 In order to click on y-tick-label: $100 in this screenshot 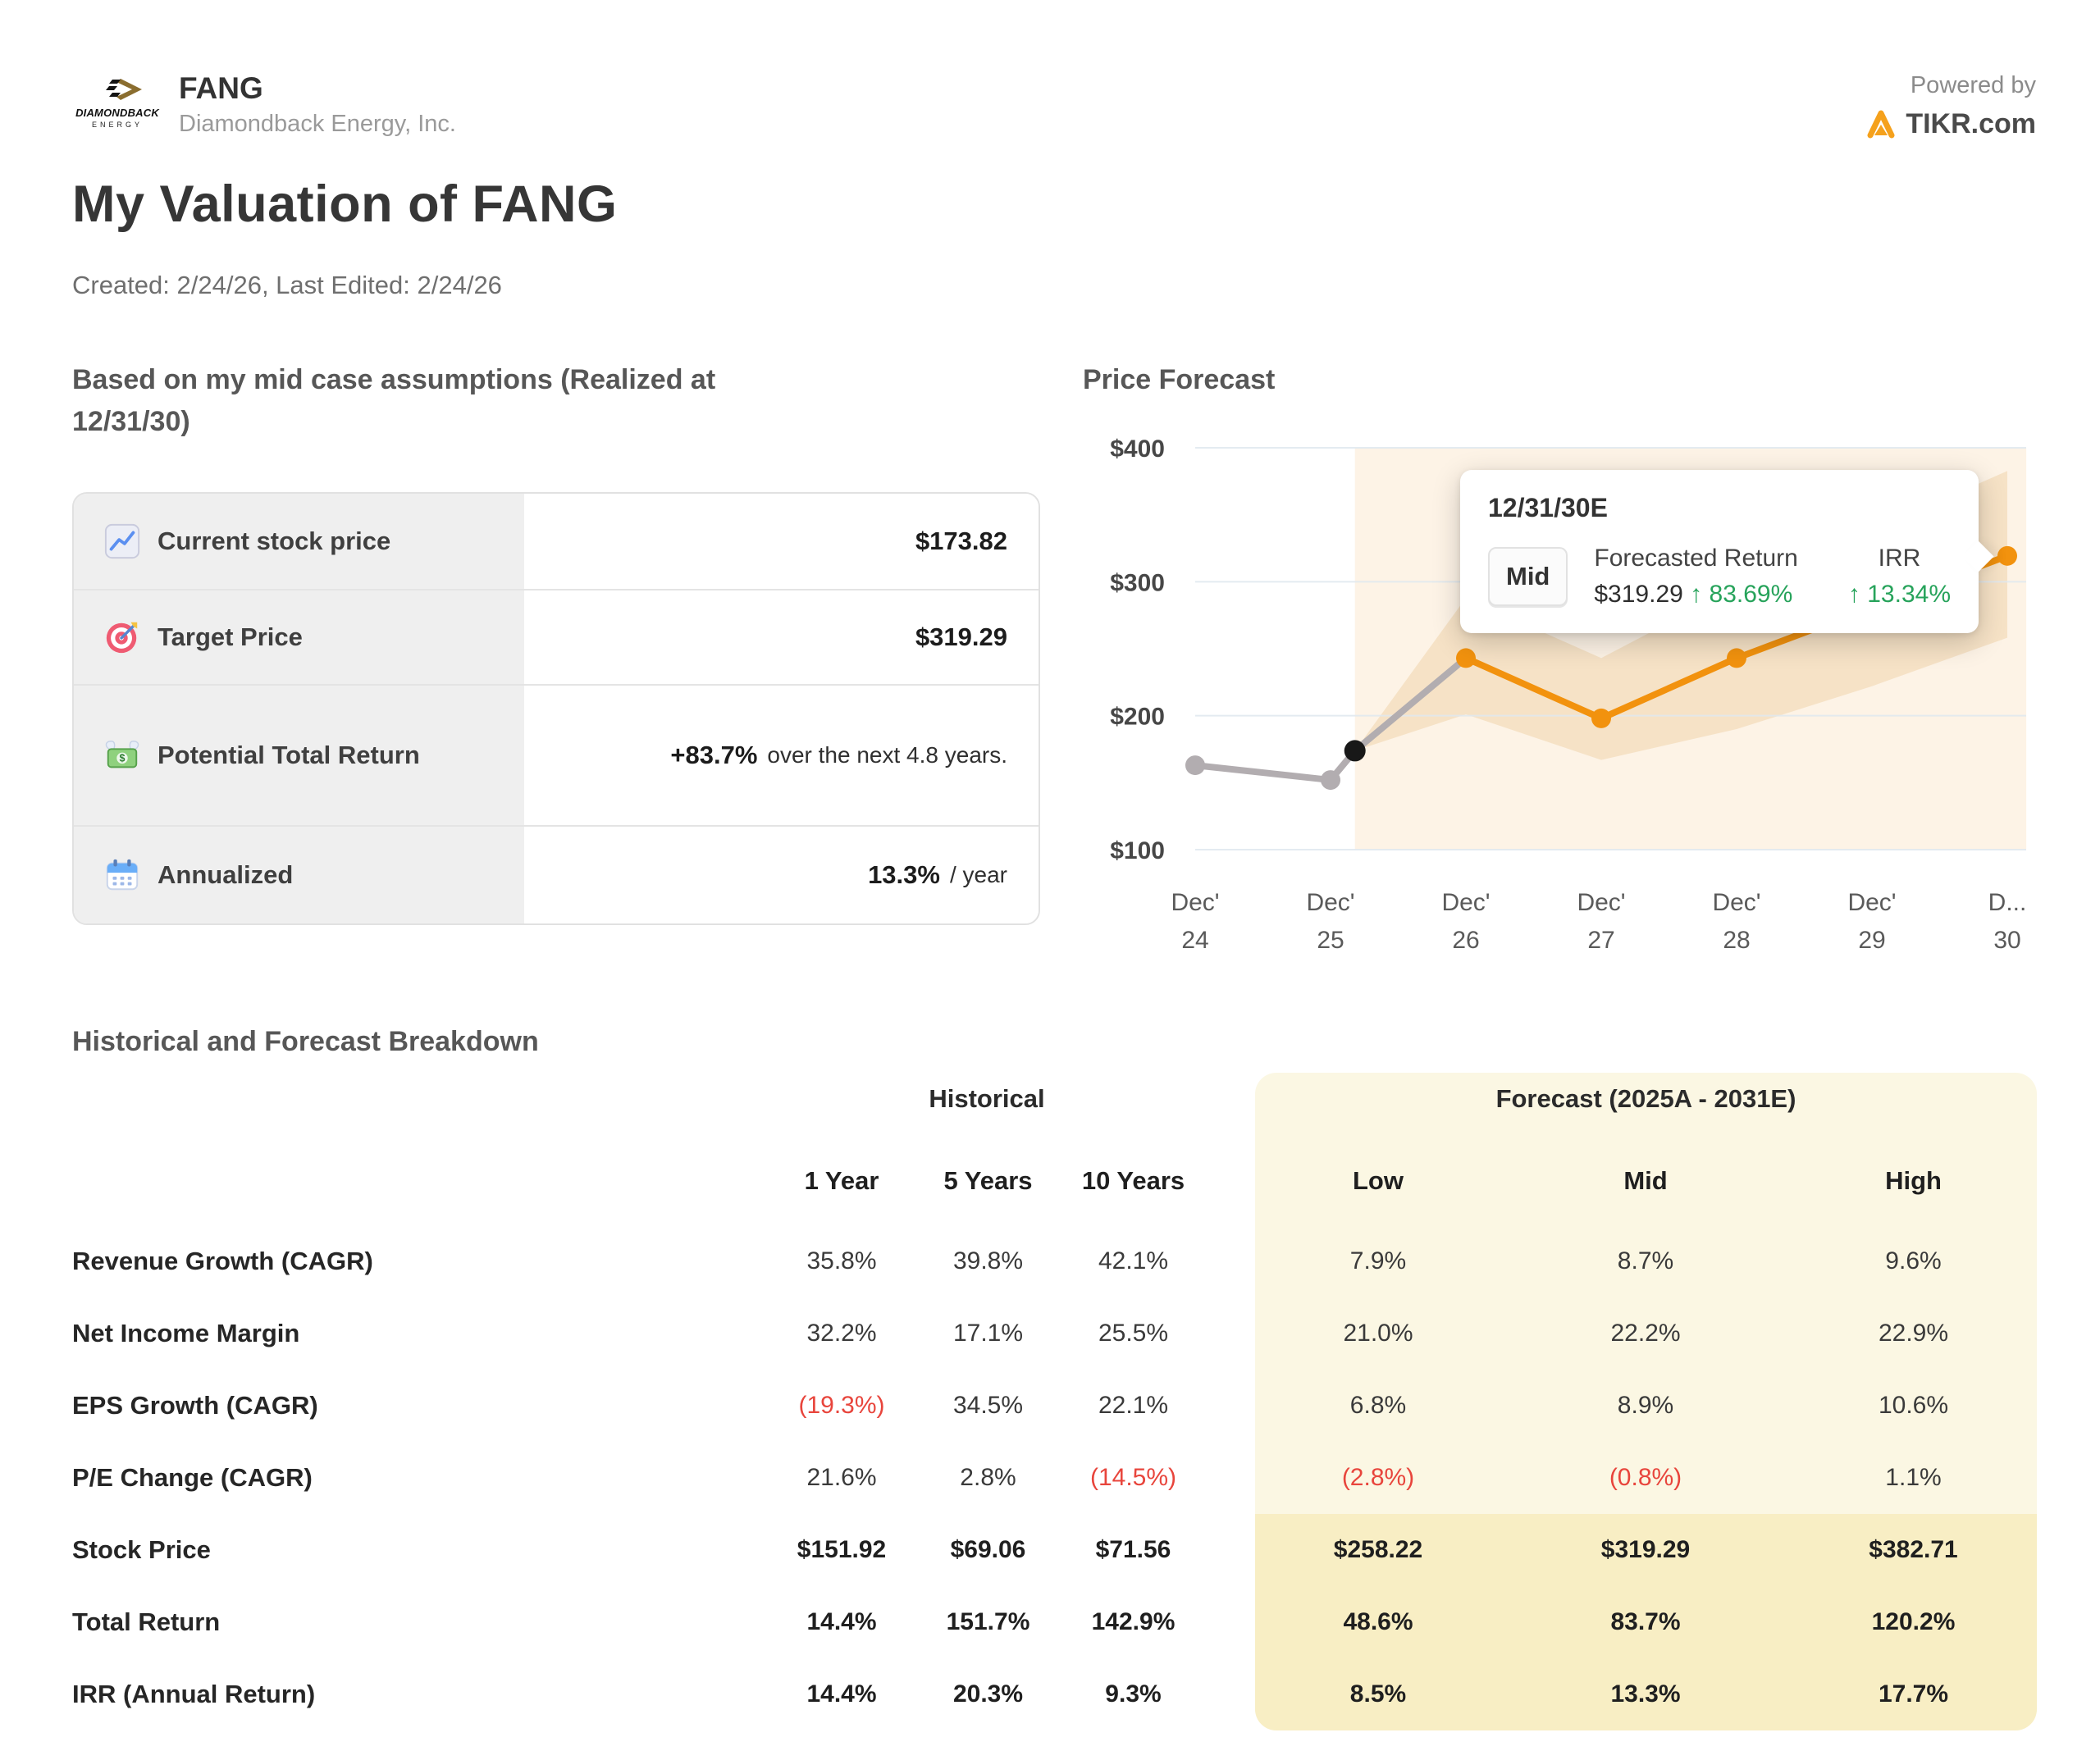, I will do `click(1137, 850)`.